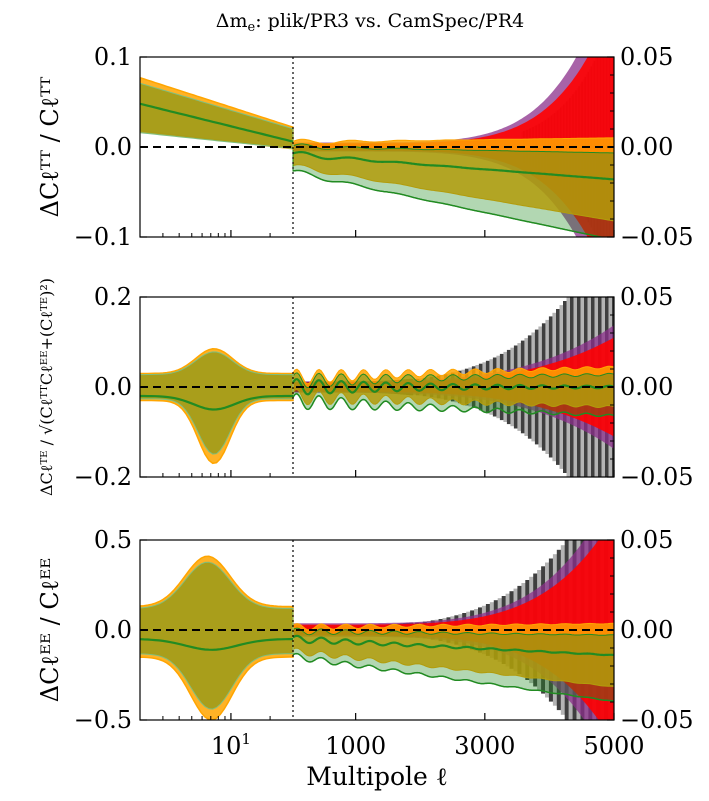 The width and height of the screenshot is (709, 801). What do you see at coordinates (646, 147) in the screenshot?
I see `tt-right-tick-label: 0.00` at bounding box center [646, 147].